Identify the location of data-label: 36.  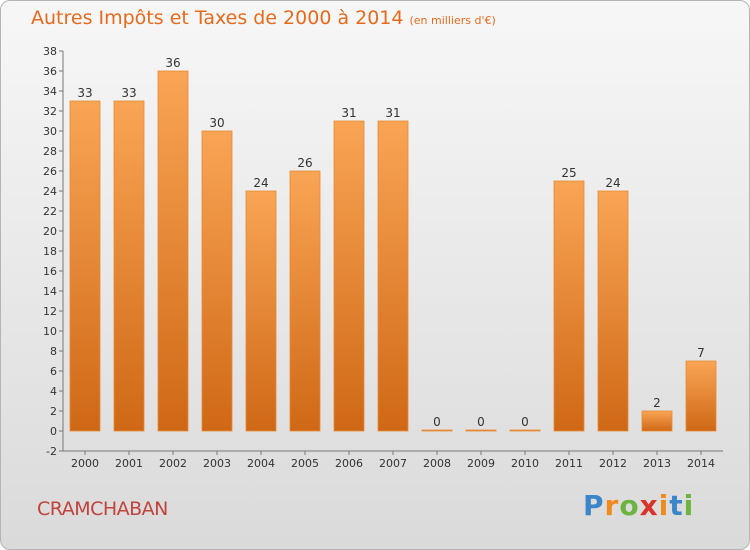
(172, 63).